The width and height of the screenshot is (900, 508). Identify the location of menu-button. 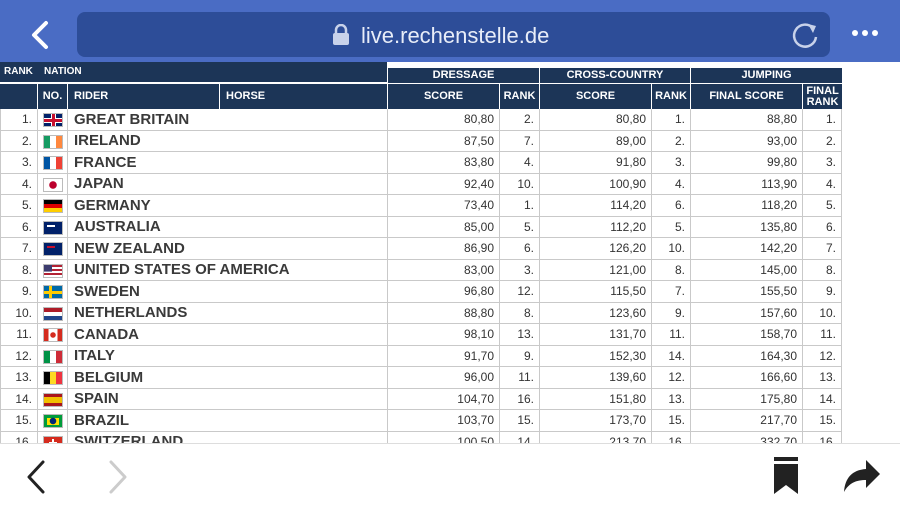
(865, 33).